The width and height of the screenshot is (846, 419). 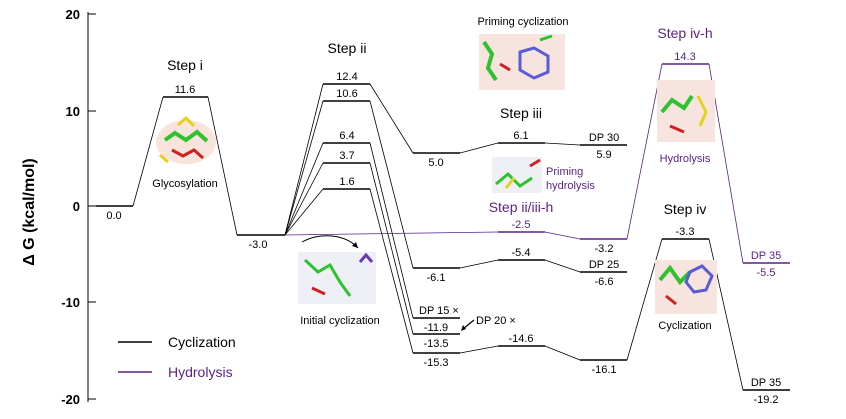 What do you see at coordinates (436, 328) in the screenshot?
I see `energy-value: -11.9` at bounding box center [436, 328].